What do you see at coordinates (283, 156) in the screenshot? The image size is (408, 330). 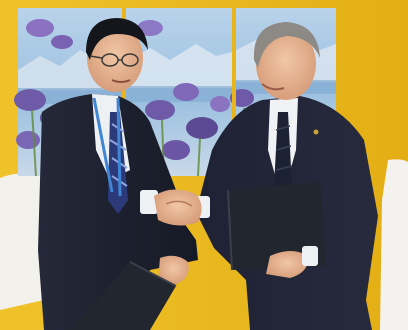 I see `tie-right` at bounding box center [283, 156].